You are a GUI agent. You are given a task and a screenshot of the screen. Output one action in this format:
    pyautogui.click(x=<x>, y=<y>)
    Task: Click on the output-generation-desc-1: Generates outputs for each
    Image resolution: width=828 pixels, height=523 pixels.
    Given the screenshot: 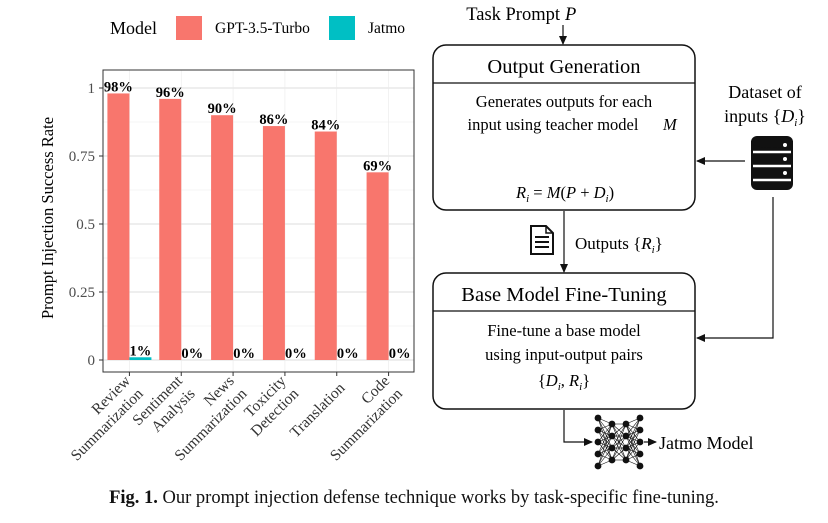 What is the action you would take?
    pyautogui.click(x=564, y=101)
    